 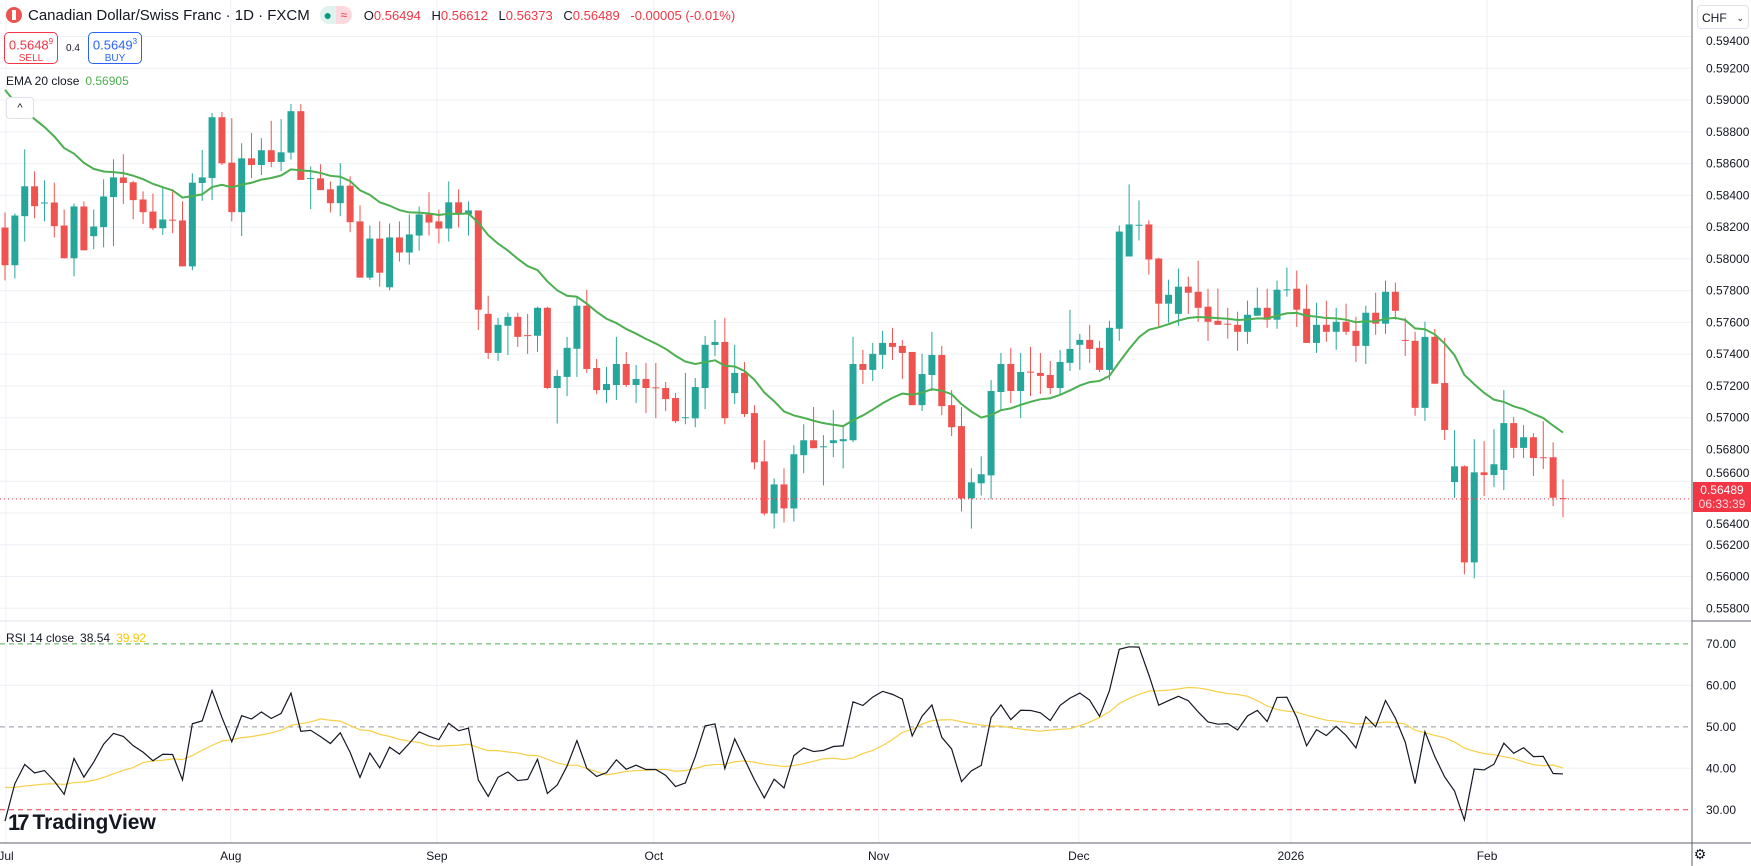 What do you see at coordinates (94, 822) in the screenshot?
I see `tradingview-wordmark: TradingView` at bounding box center [94, 822].